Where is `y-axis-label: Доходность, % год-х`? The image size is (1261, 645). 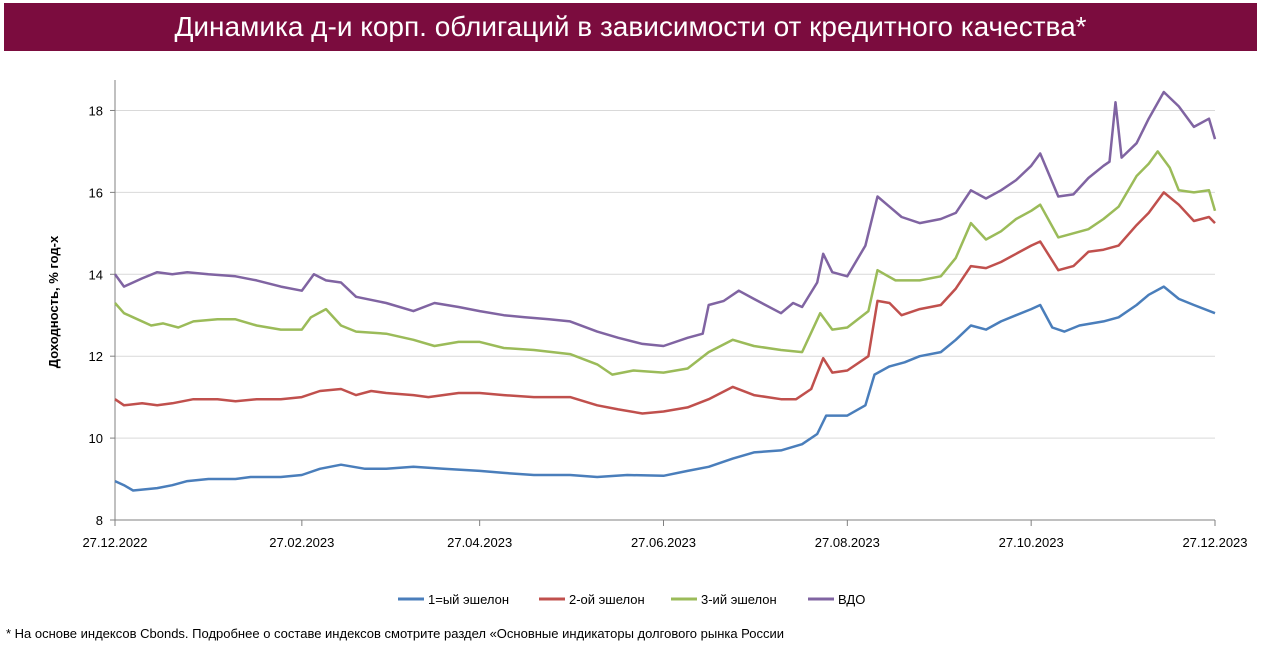 y-axis-label: Доходность, % год-х is located at coordinates (53, 301).